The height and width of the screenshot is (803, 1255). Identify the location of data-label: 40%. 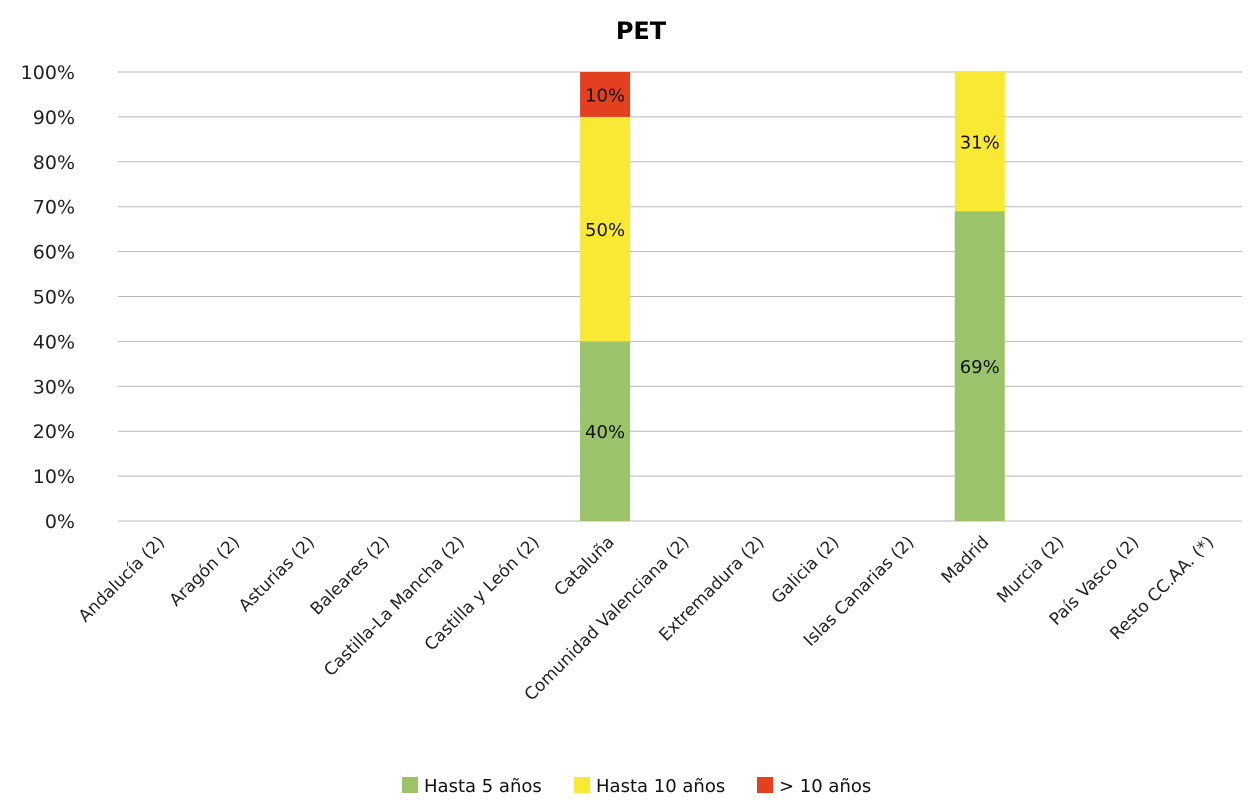
(605, 432).